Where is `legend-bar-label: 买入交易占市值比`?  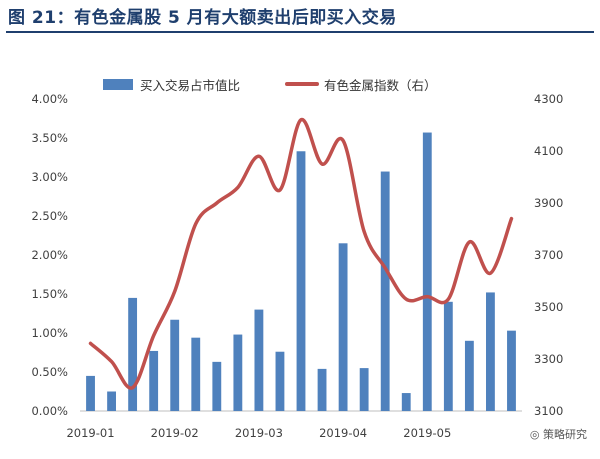 legend-bar-label: 买入交易占市值比 is located at coordinates (190, 85).